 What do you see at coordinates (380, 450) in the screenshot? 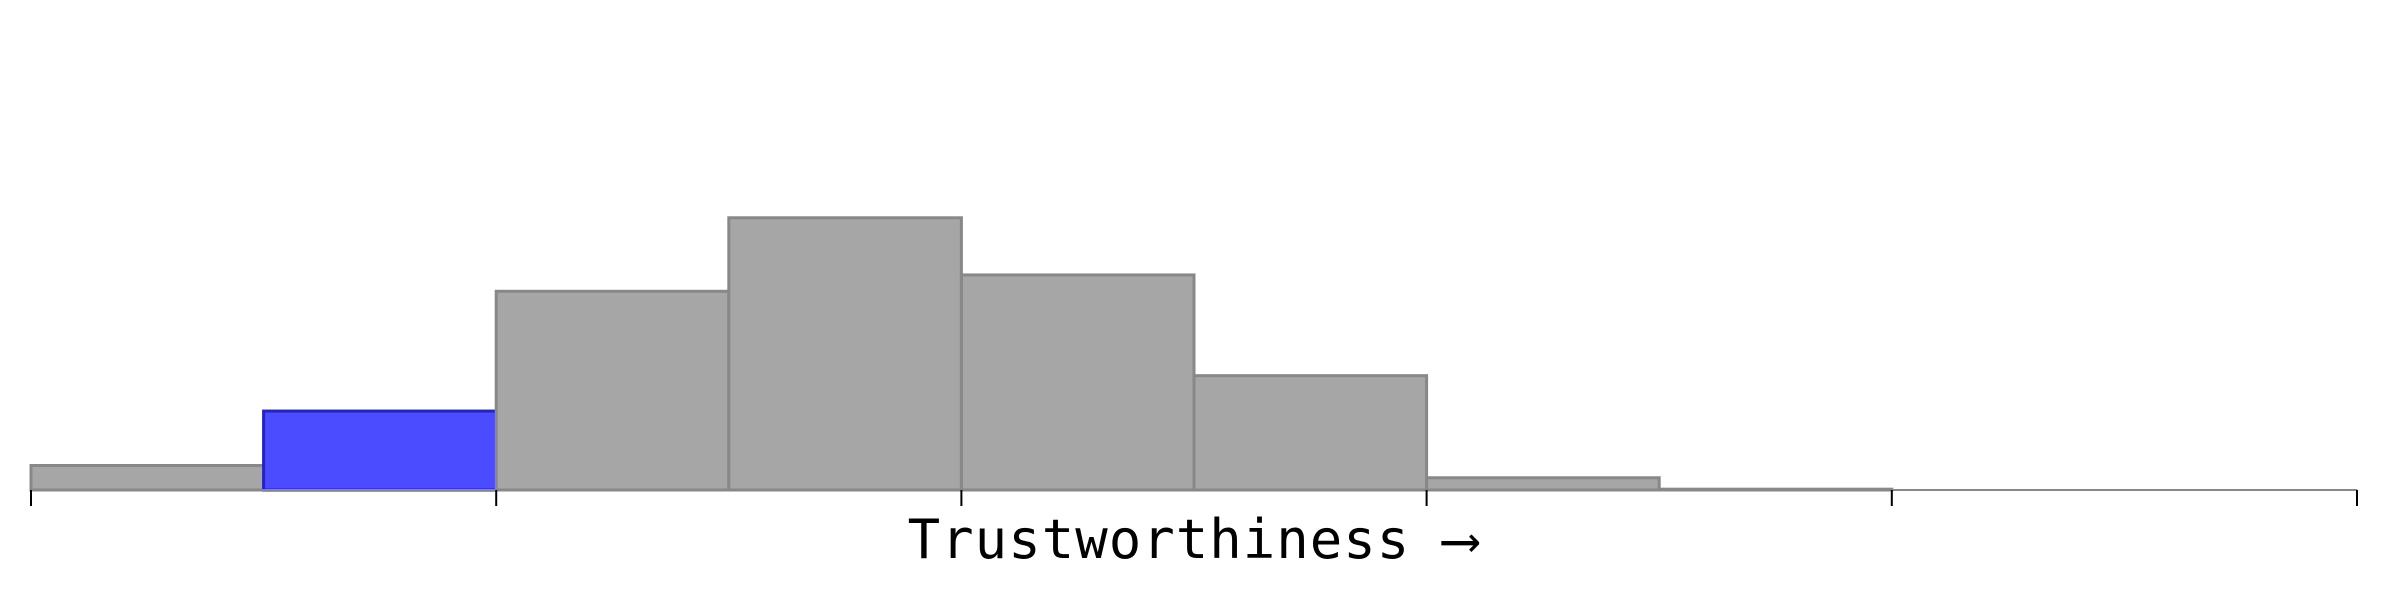
I see `histogram-bar-highlighted` at bounding box center [380, 450].